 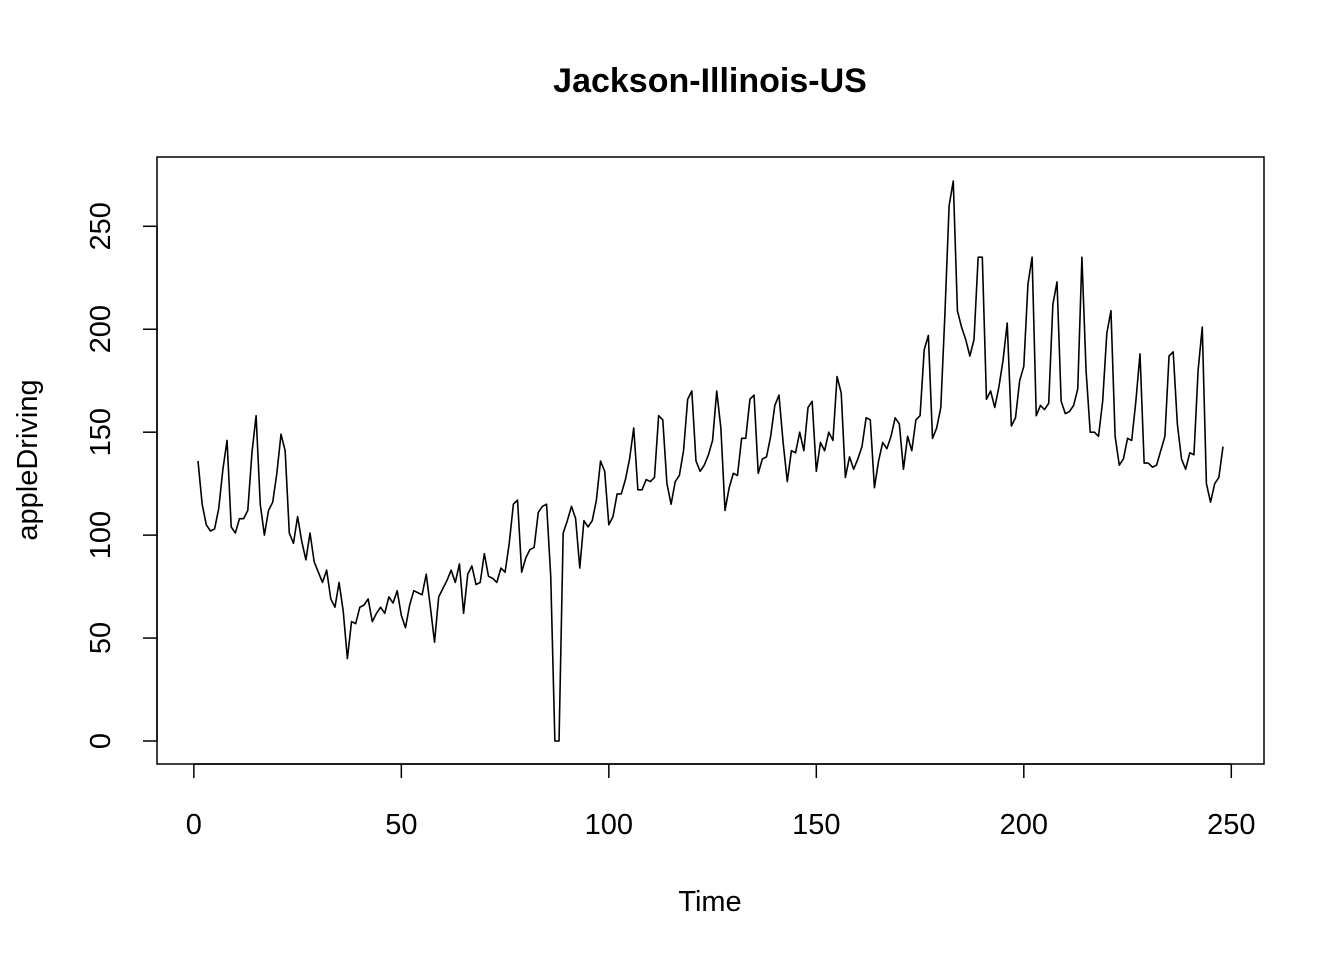 I want to click on y-tick-label: 50, so click(x=101, y=638).